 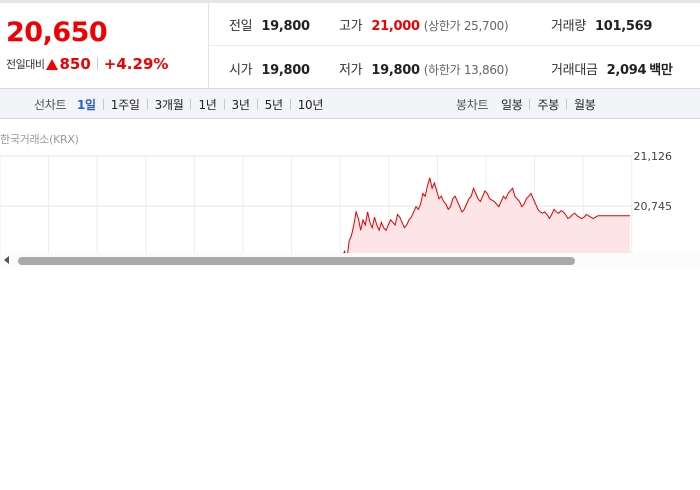 What do you see at coordinates (6, 260) in the screenshot?
I see `scroll-left-arrow-icon` at bounding box center [6, 260].